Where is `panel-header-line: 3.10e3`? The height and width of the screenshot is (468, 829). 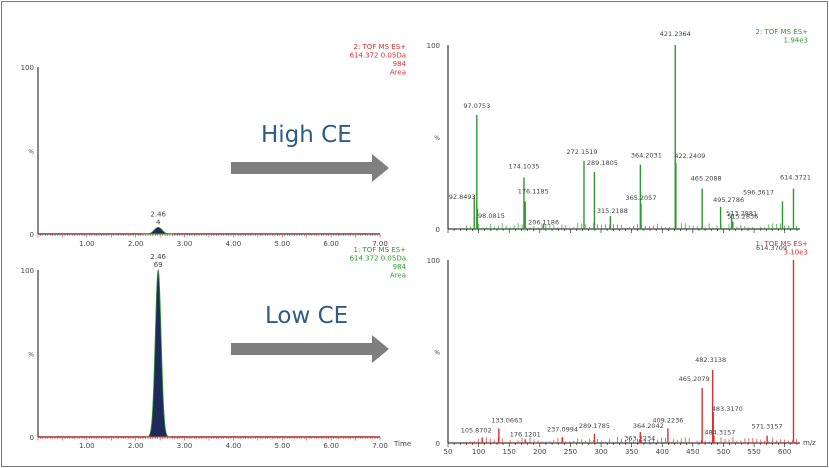 panel-header-line: 3.10e3 is located at coordinates (796, 253).